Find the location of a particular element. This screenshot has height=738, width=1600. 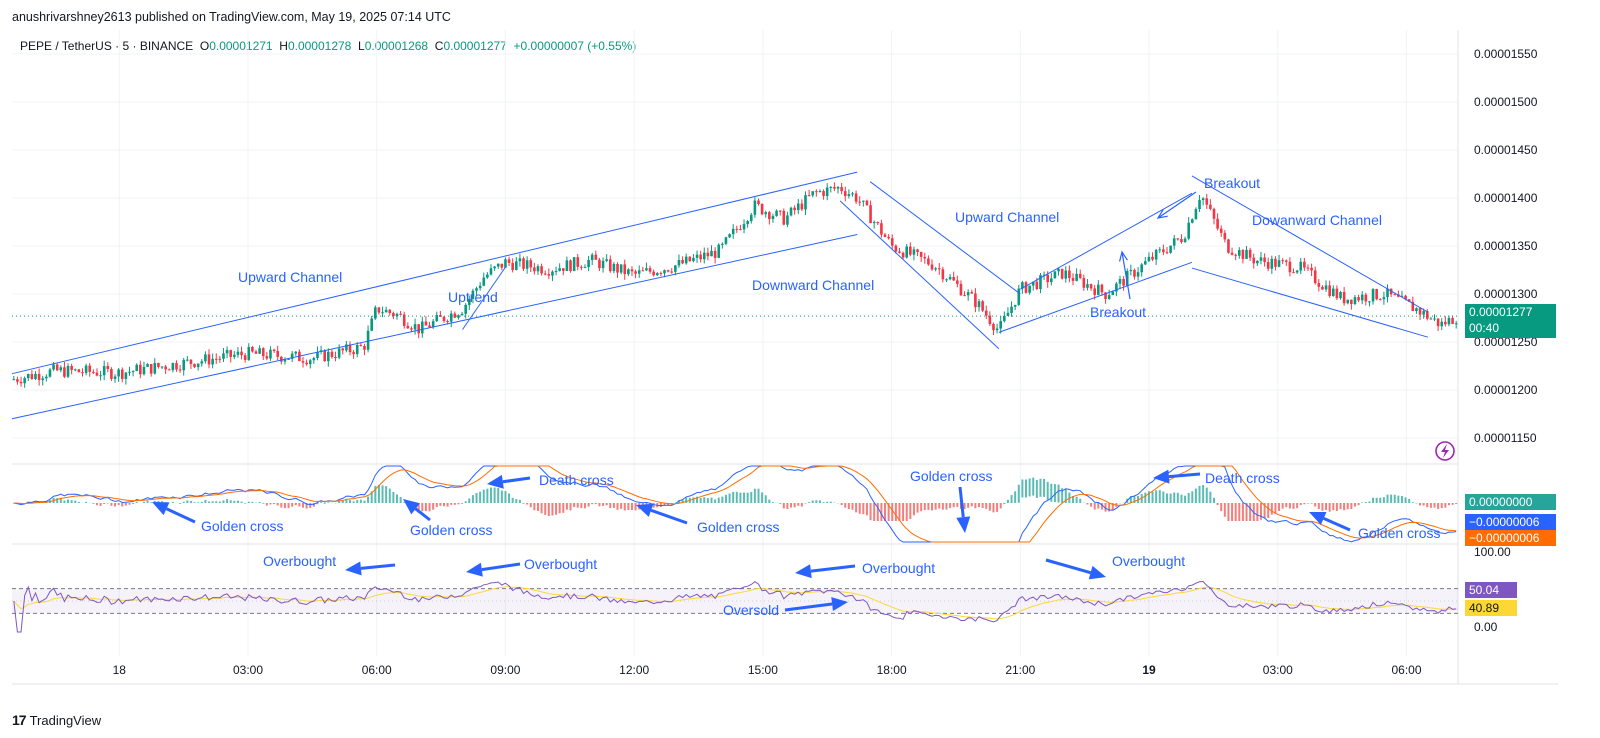

lightning-icon is located at coordinates (1445, 451).